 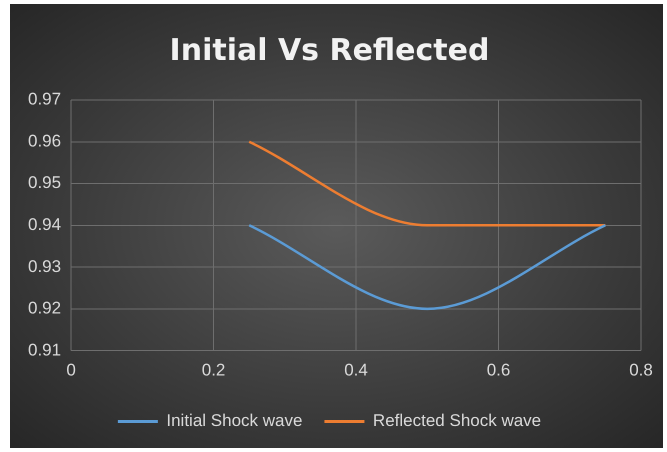 I want to click on legend-label: Initial Shock wave, so click(x=234, y=420).